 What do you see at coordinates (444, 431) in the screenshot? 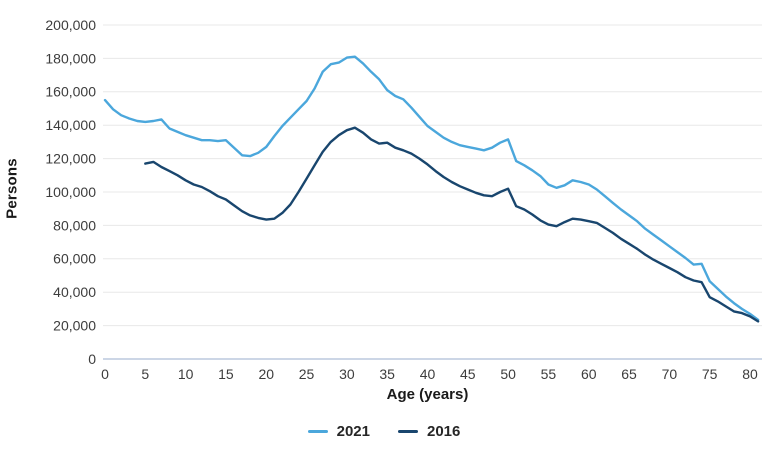
I see `legend-label-2016: 2016` at bounding box center [444, 431].